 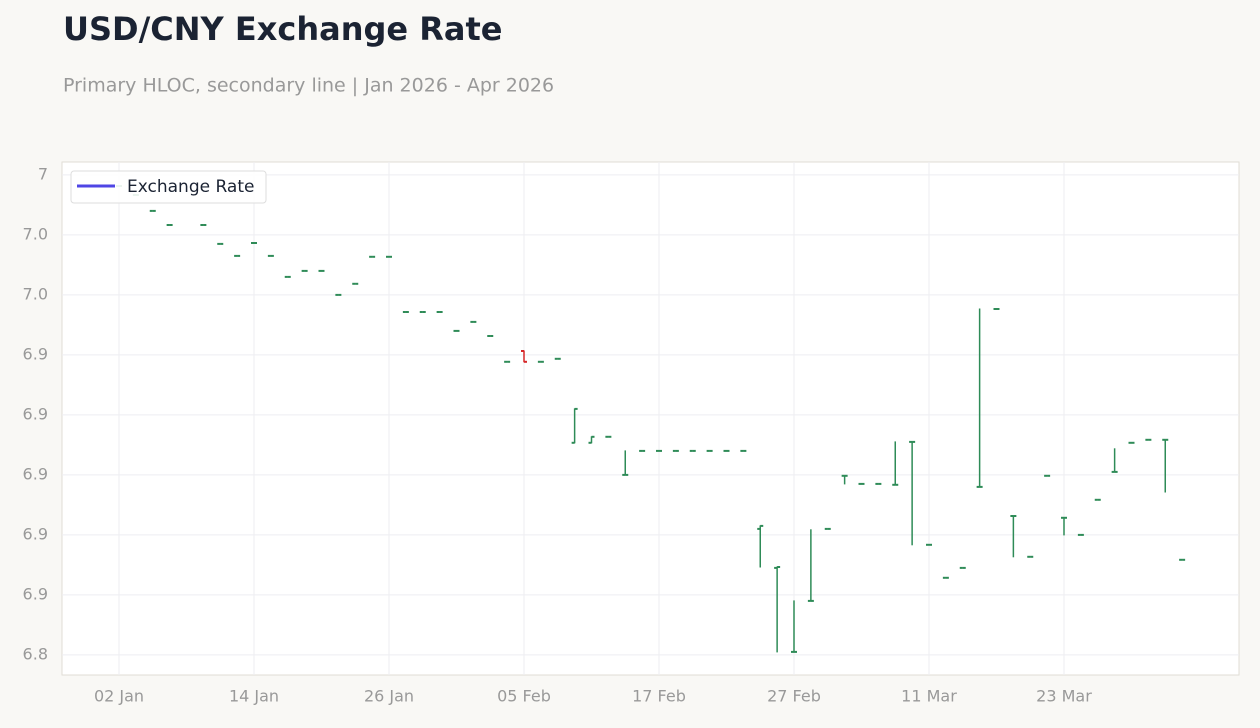 What do you see at coordinates (659, 696) in the screenshot?
I see `x-tick-label: 17 Feb` at bounding box center [659, 696].